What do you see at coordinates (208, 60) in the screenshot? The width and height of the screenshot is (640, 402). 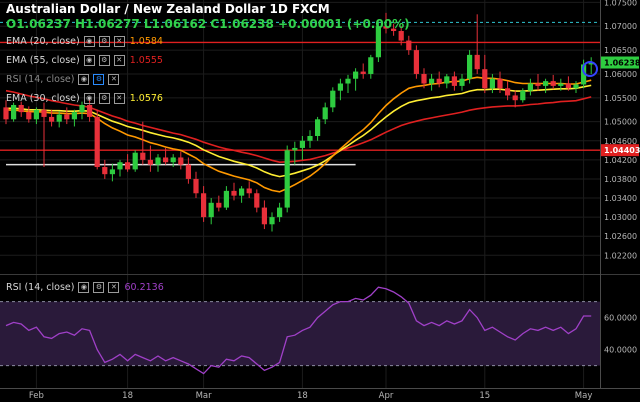 I see `indicator-ema55: EMA (55, close) ◉ ⚙ ✕ 1.0555` at bounding box center [208, 60].